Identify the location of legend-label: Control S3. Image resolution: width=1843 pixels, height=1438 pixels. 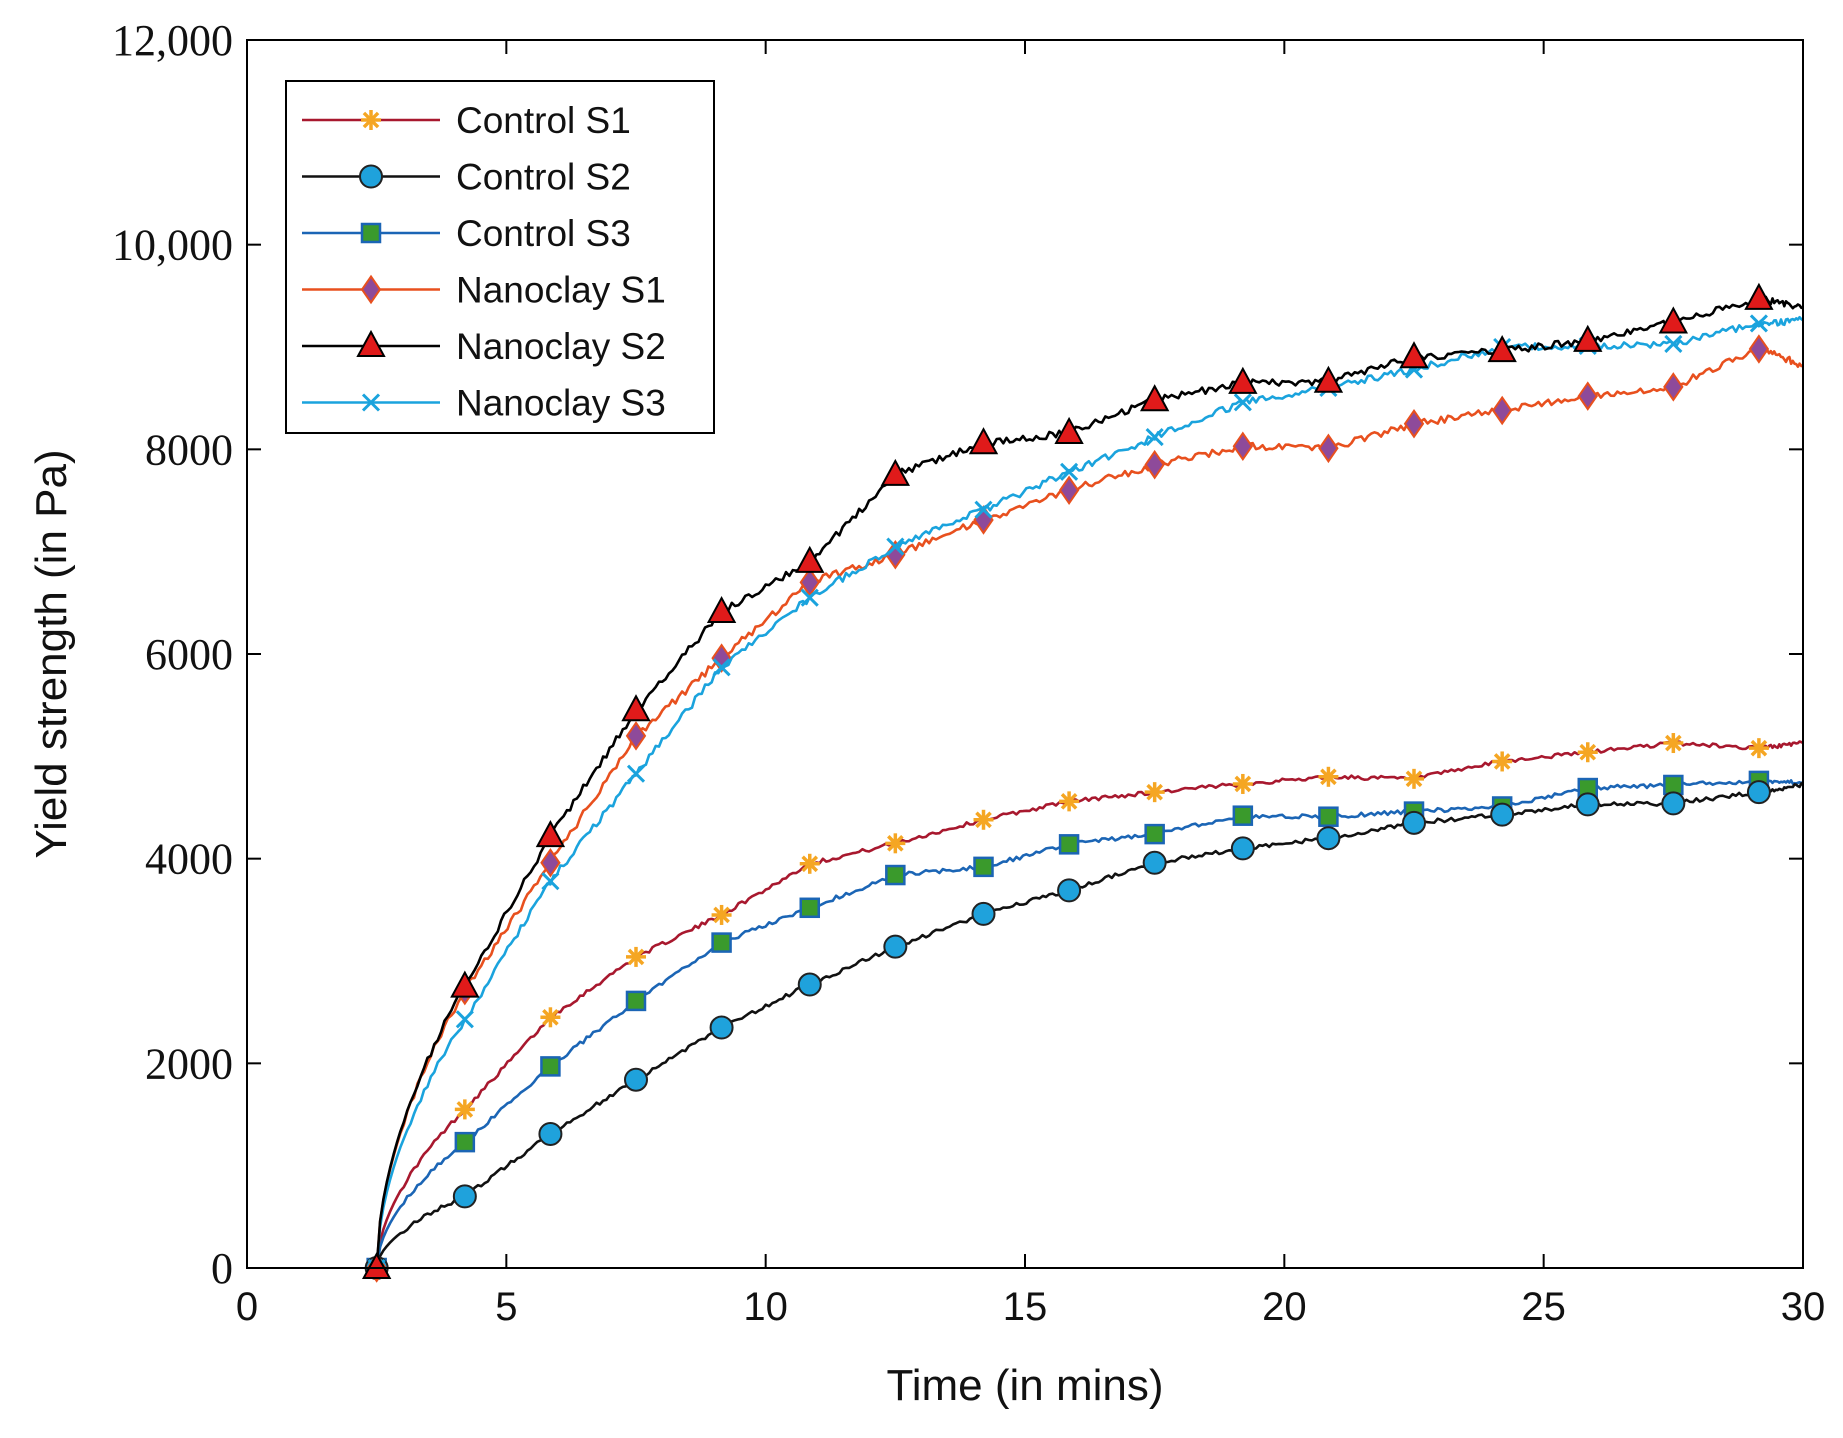
(543, 233).